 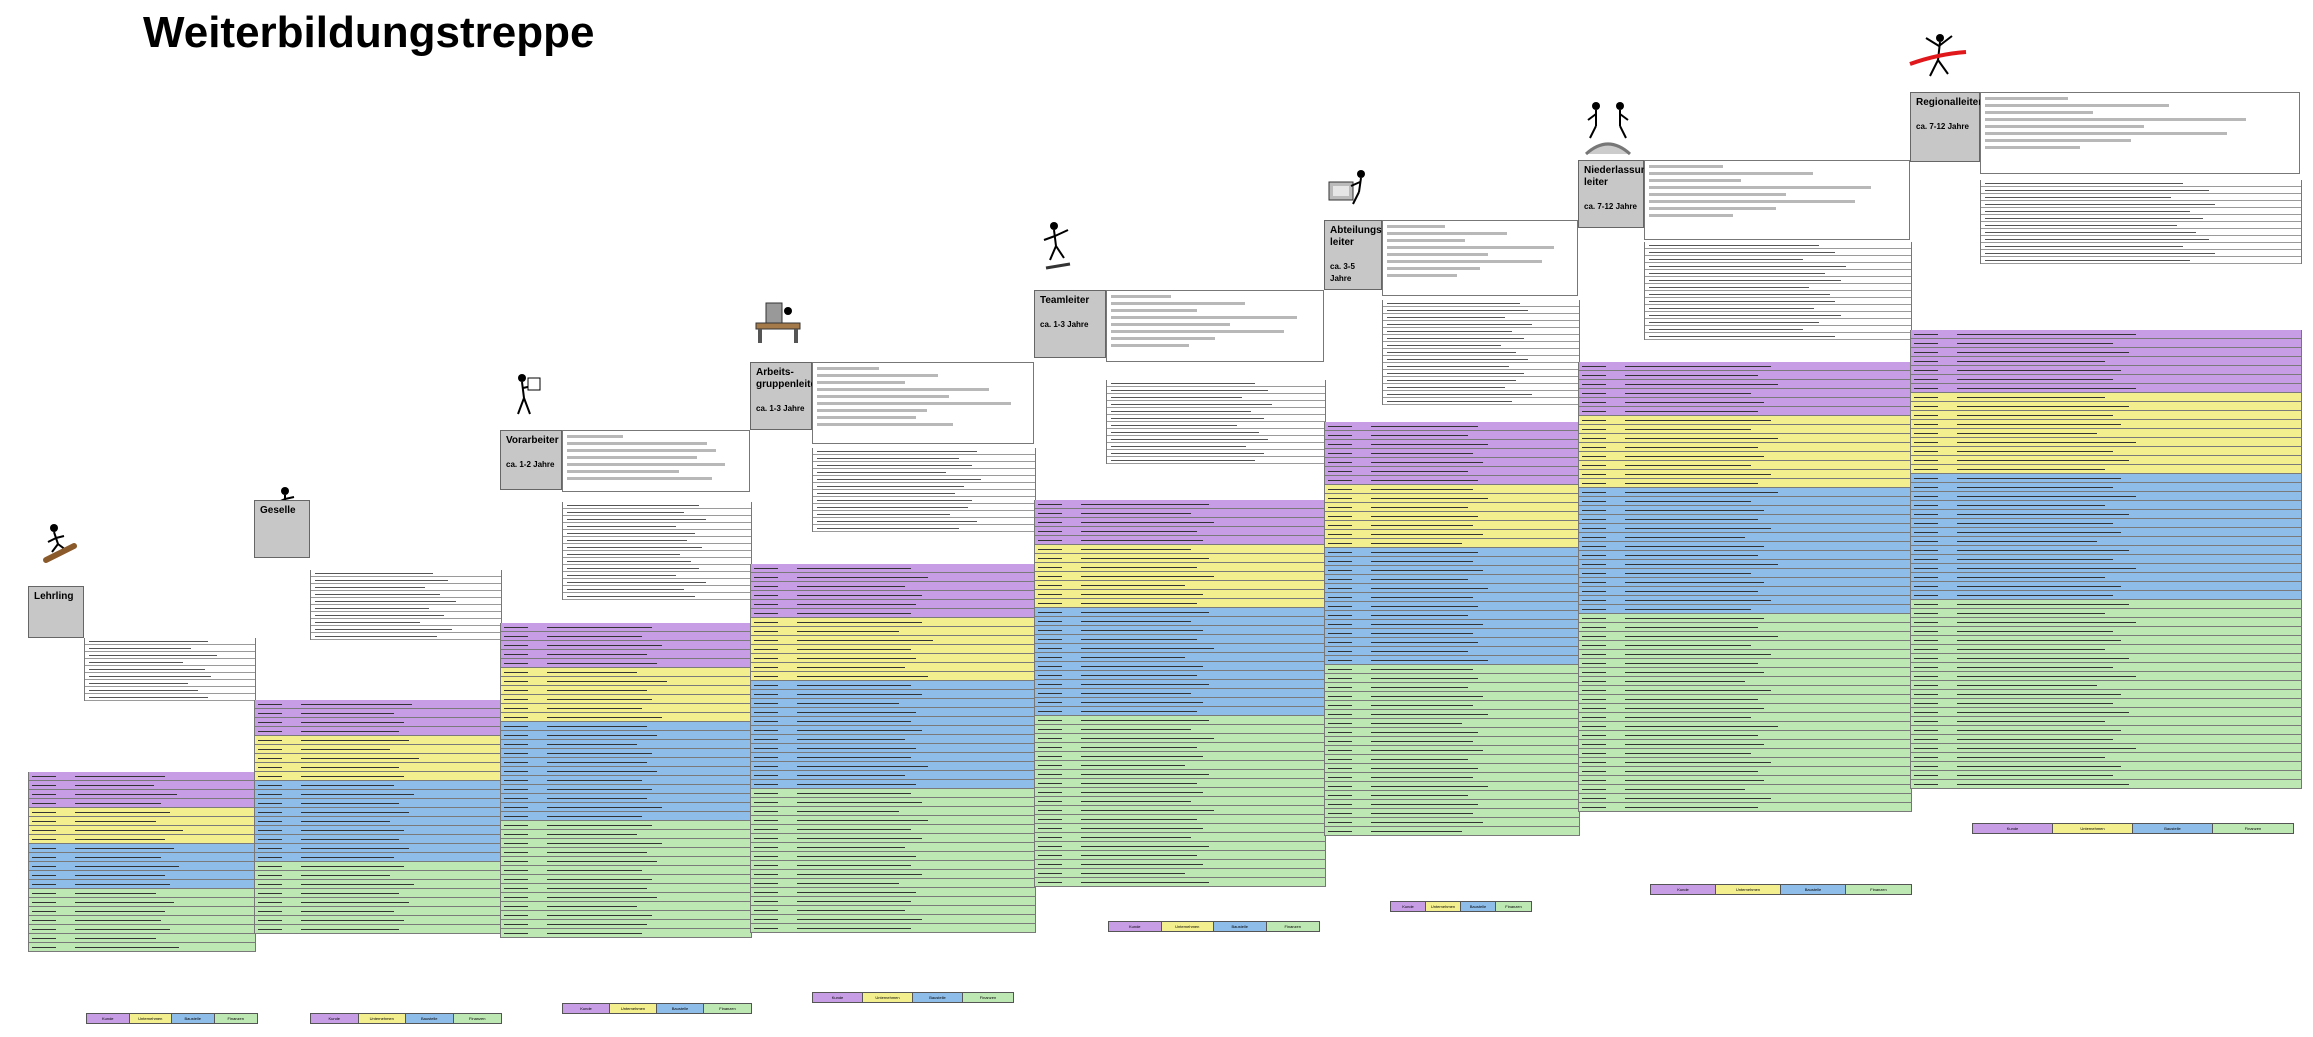 What do you see at coordinates (1214, 926) in the screenshot?
I see `legend: Kunde Unternehmen Baustelle Finanzen` at bounding box center [1214, 926].